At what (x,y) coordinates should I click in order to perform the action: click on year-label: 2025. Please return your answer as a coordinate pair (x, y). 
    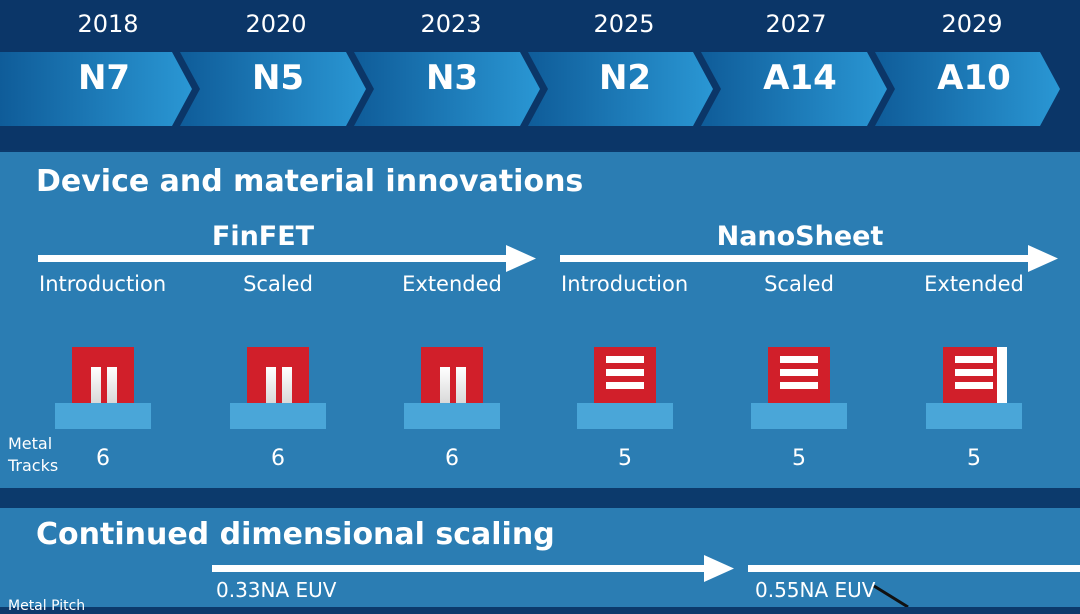
    Looking at the image, I should click on (624, 24).